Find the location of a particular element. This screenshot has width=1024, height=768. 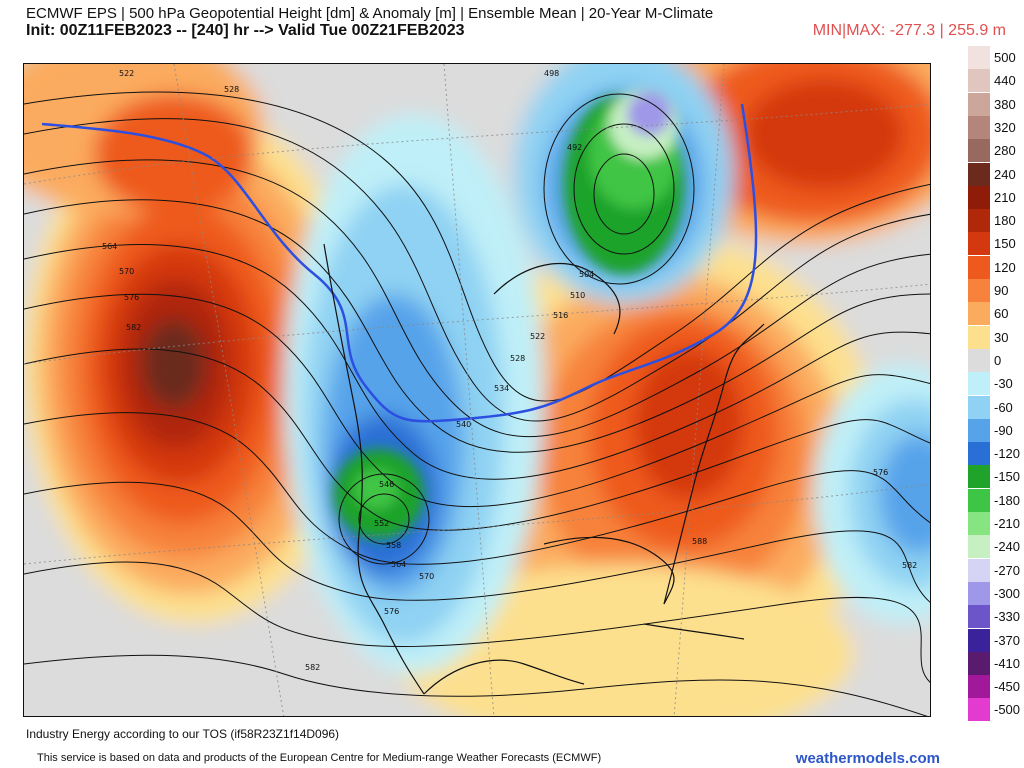

legend-item: -300 is located at coordinates (996, 593).